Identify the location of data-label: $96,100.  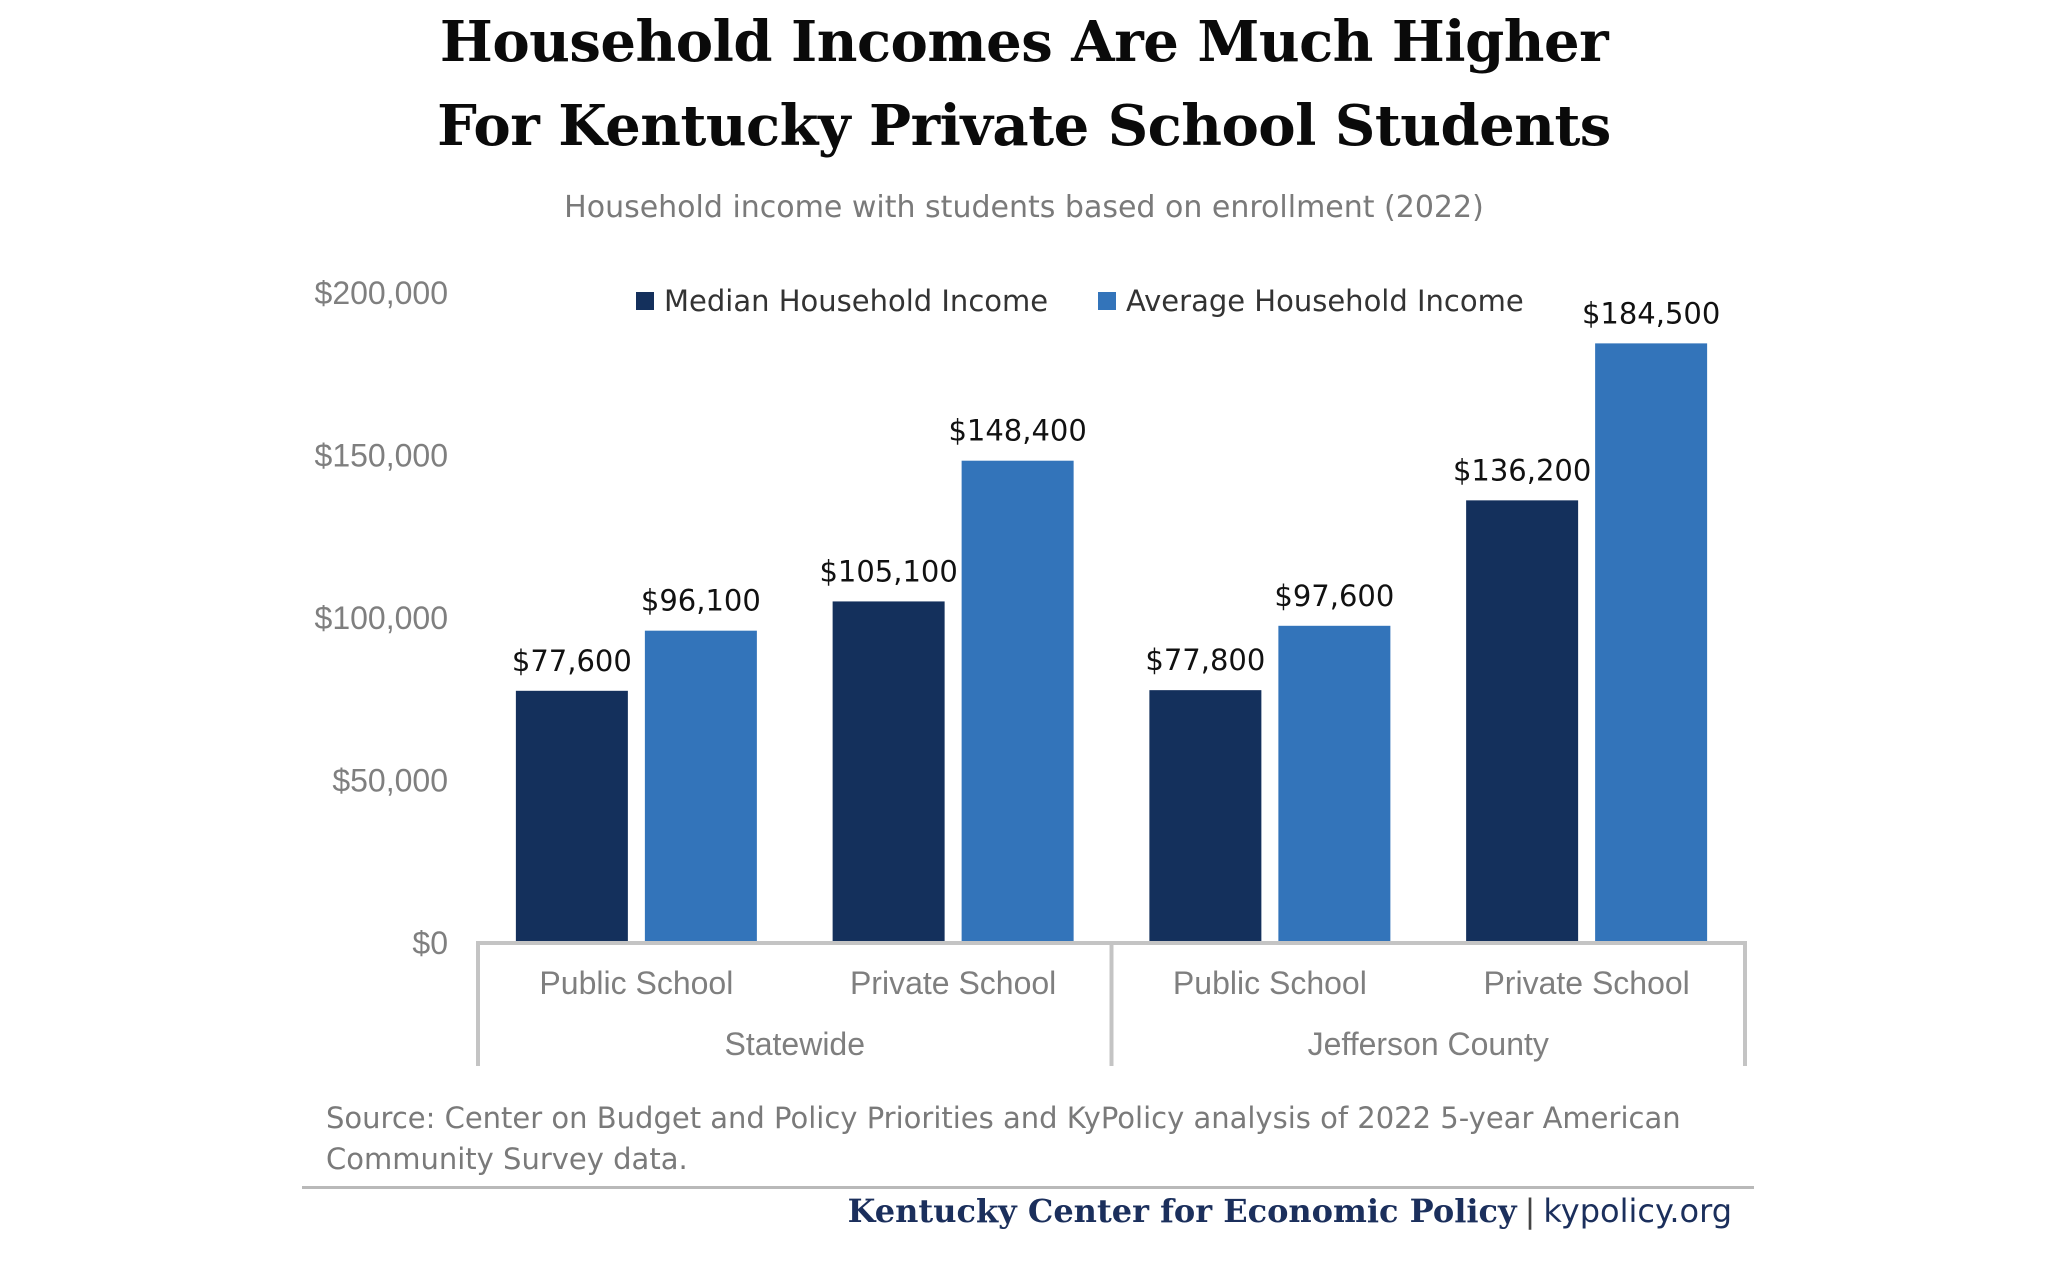
(701, 601).